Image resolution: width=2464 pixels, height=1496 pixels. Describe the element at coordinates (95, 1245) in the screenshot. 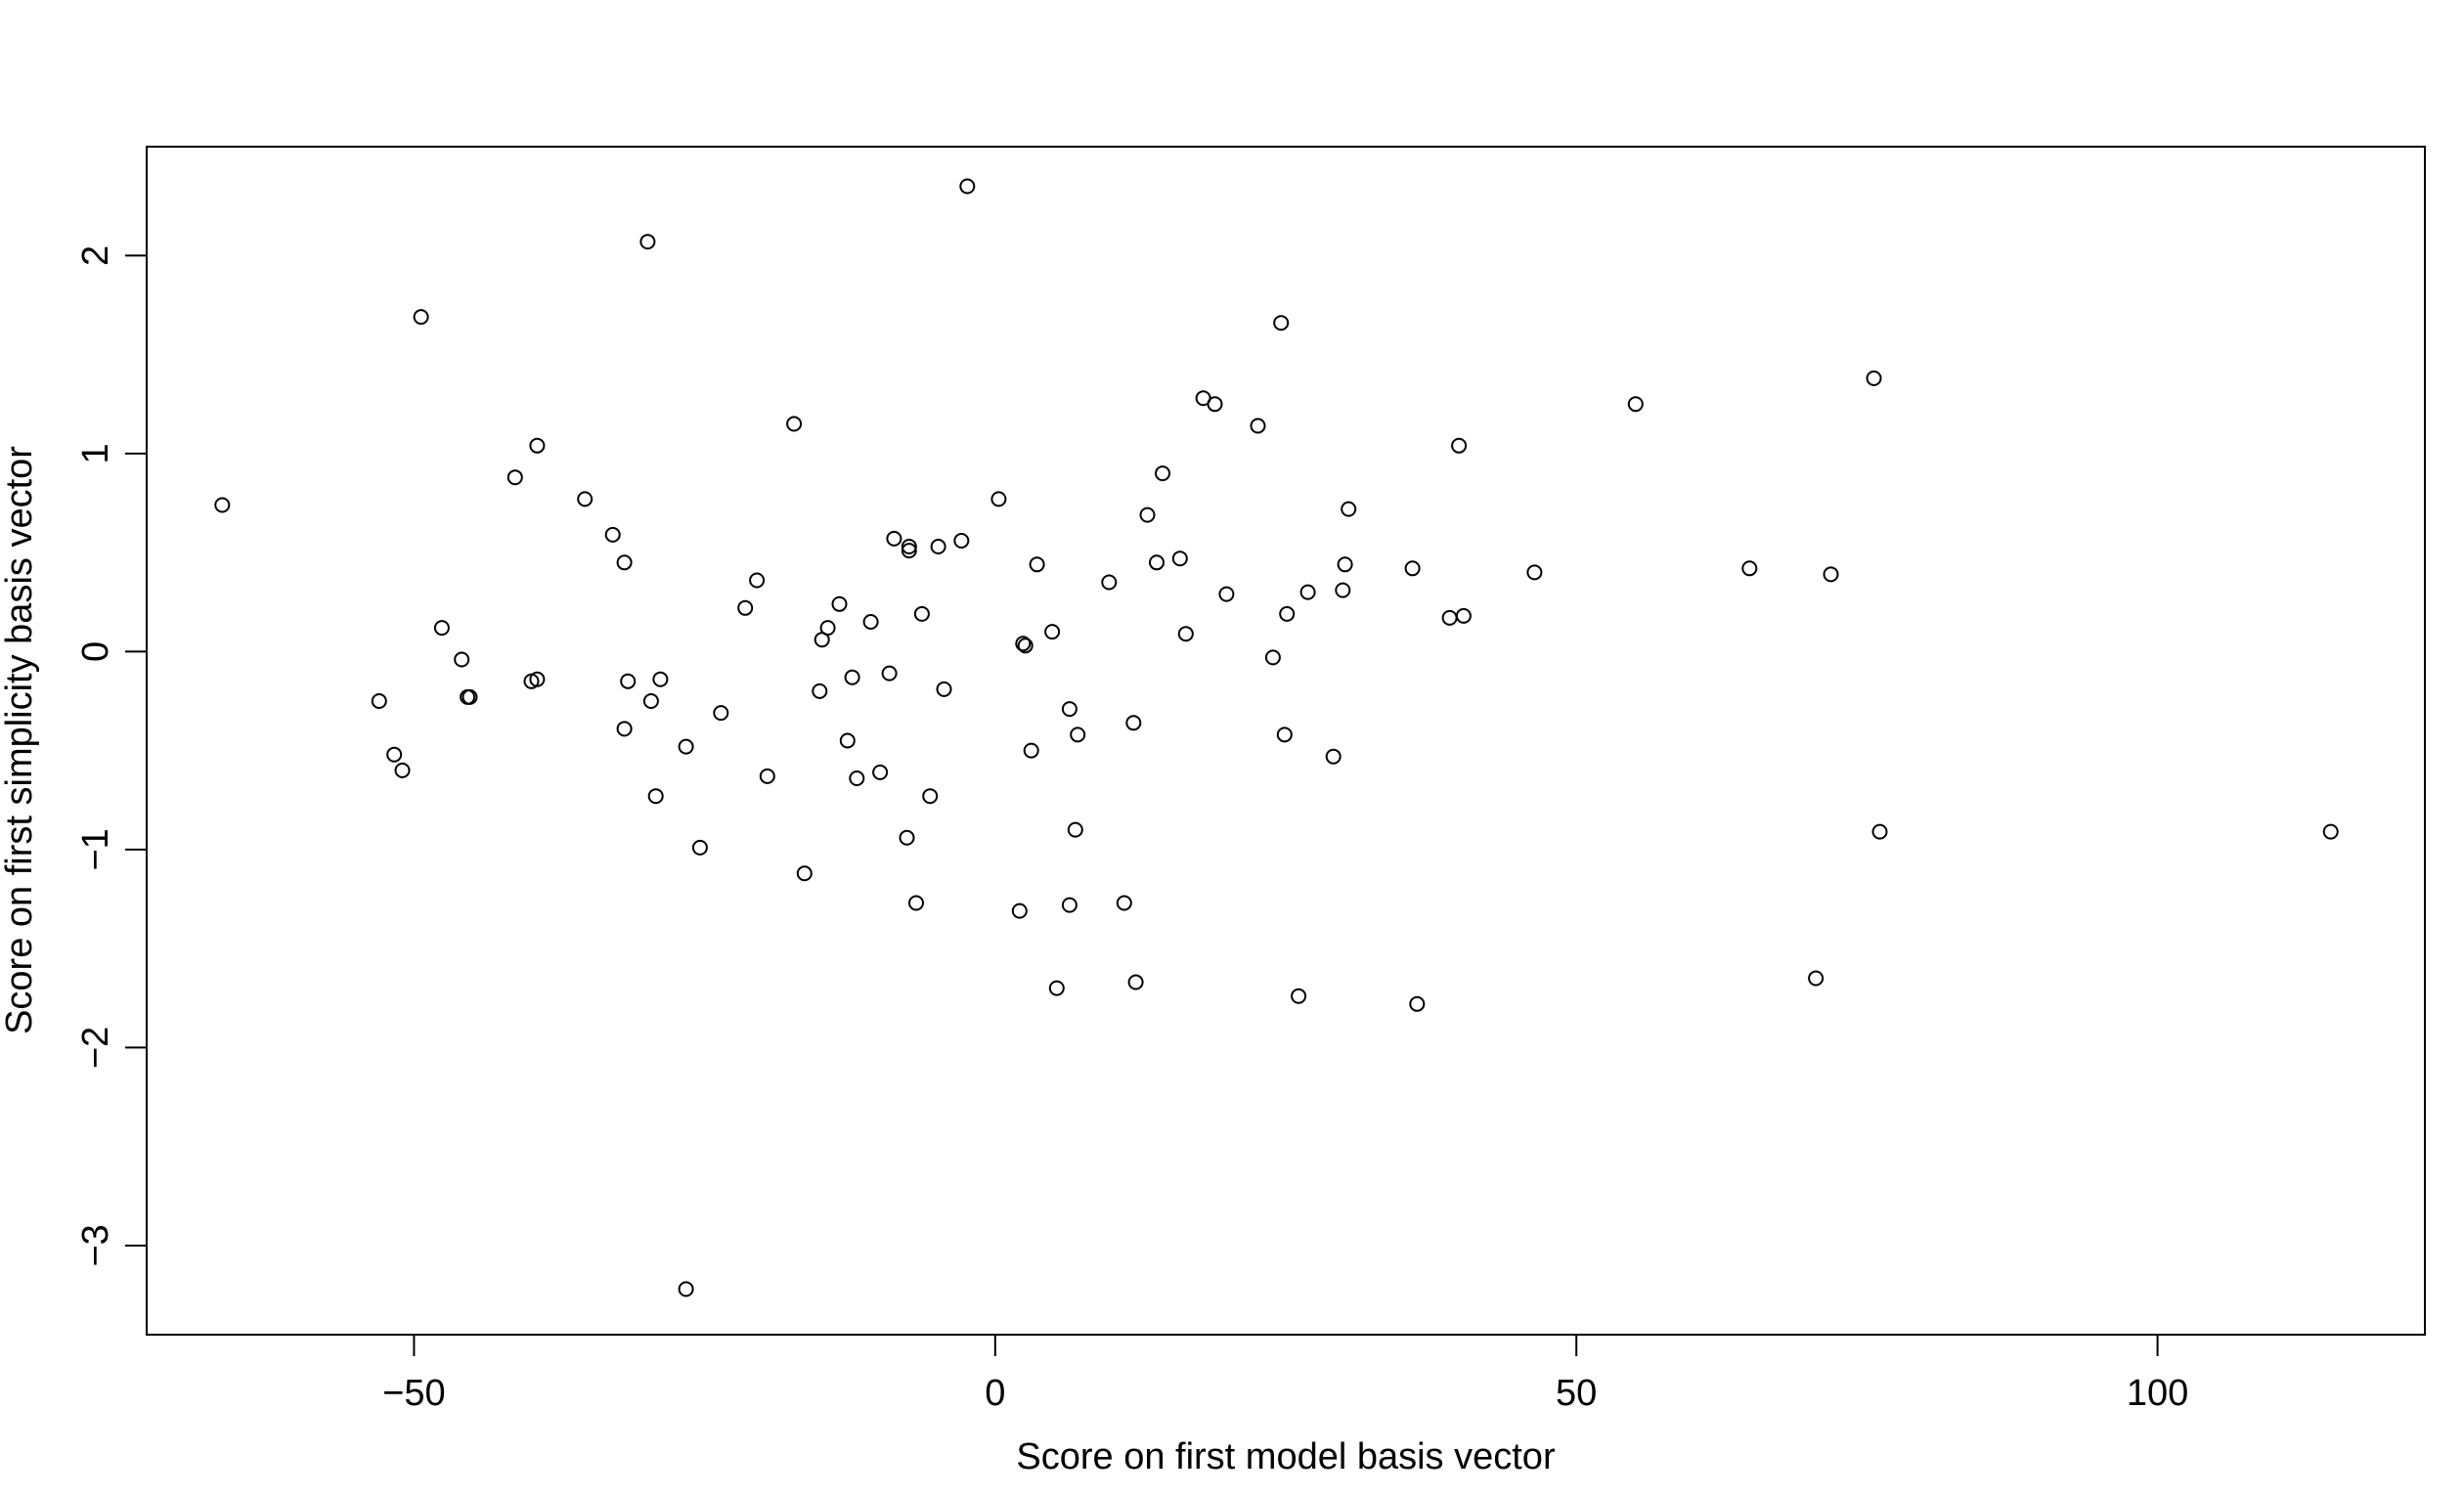

I see `y-tick-label: −3` at that location.